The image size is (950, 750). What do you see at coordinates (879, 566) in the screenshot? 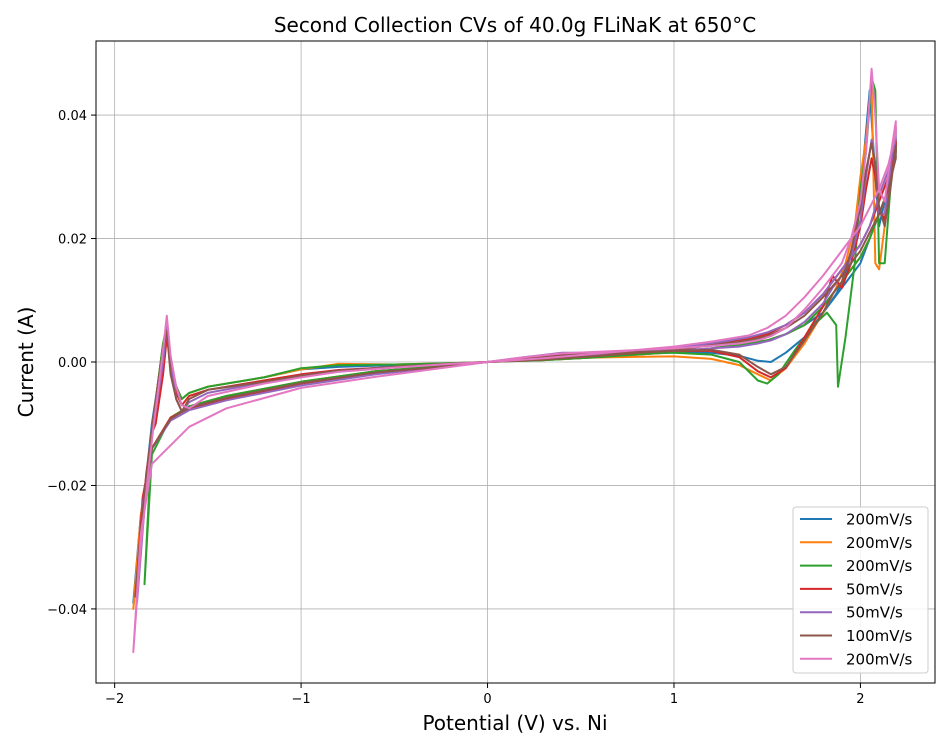
I see `legend-label-3: 200mV/s` at bounding box center [879, 566].